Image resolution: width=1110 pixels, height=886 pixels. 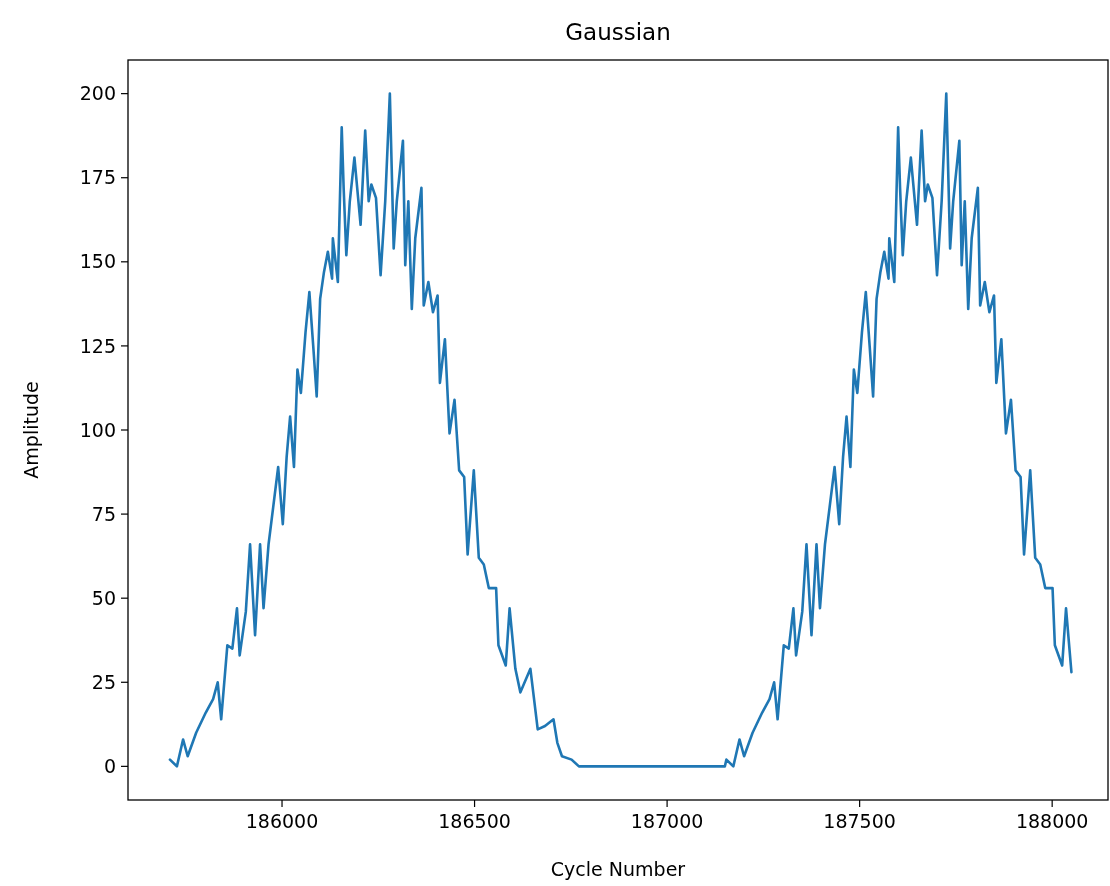 What do you see at coordinates (97, 261) in the screenshot?
I see `y-tick-label: 150` at bounding box center [97, 261].